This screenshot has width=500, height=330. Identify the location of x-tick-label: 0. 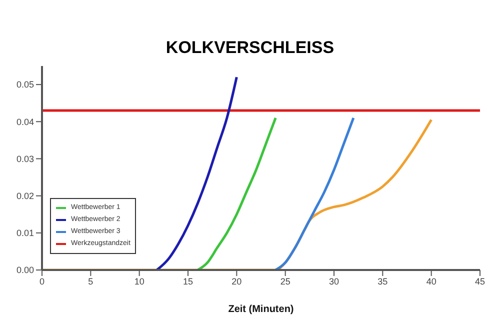
(42, 281).